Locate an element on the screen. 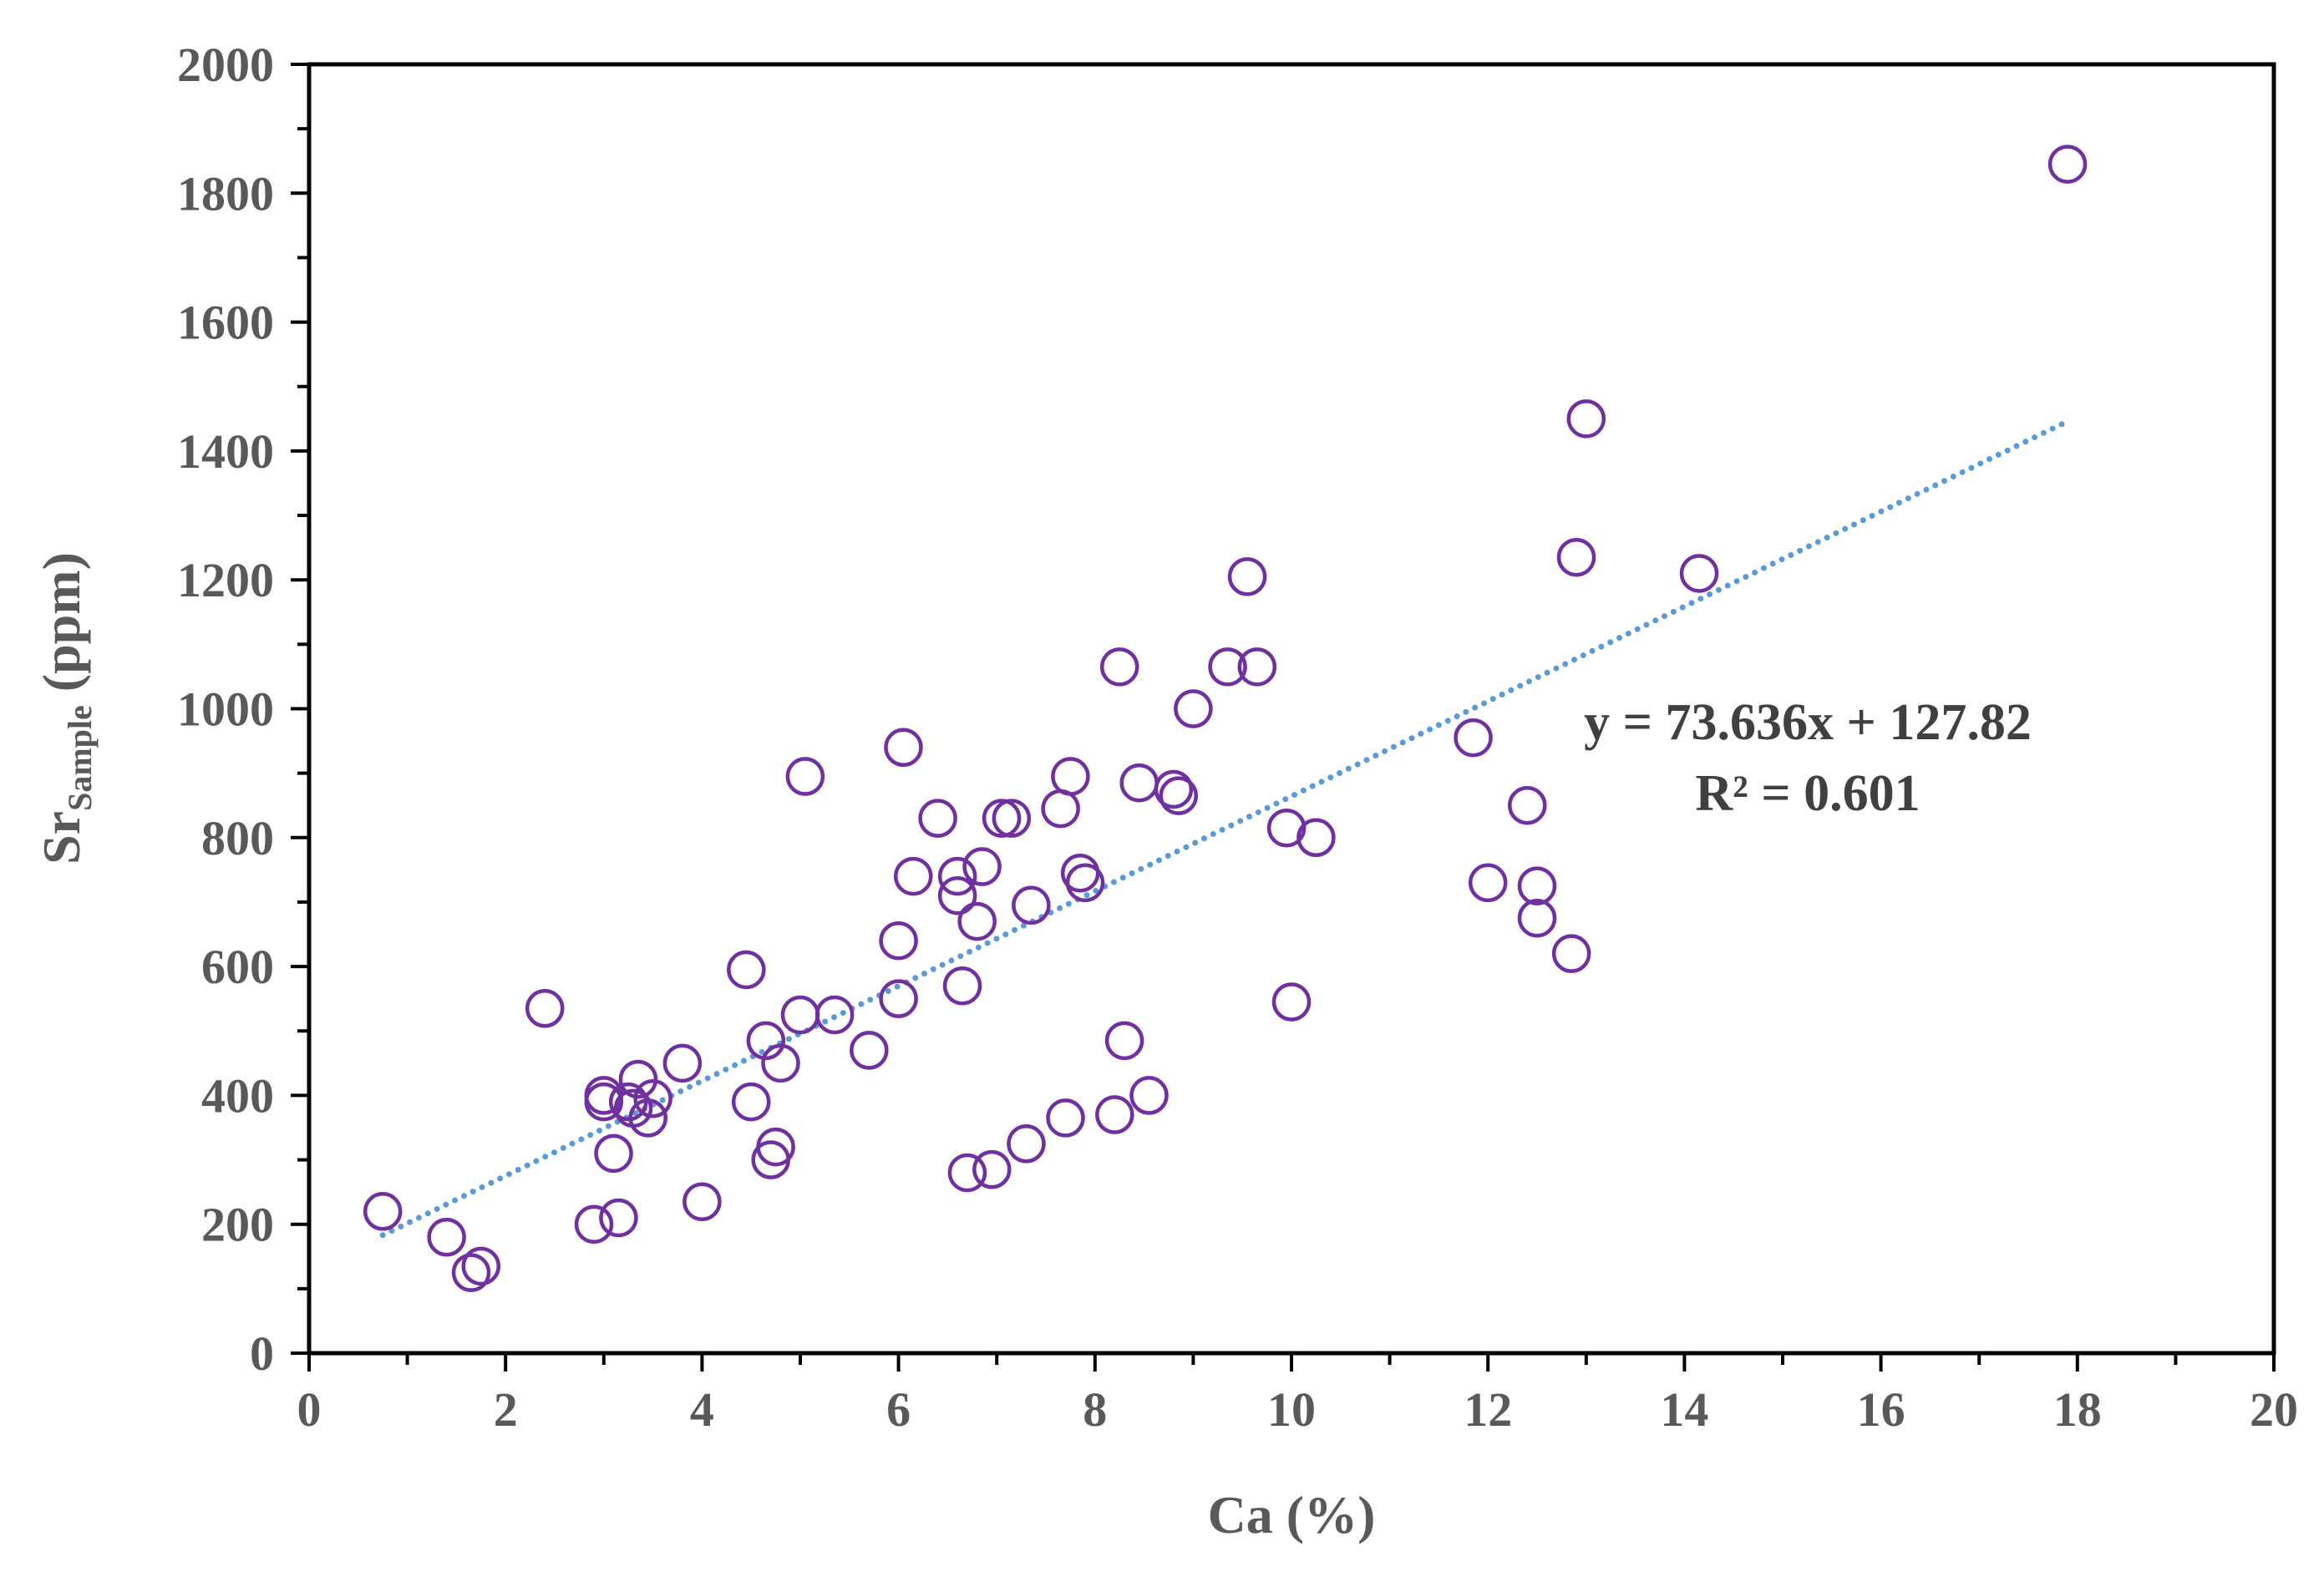  x-tick-label: 18 is located at coordinates (2077, 1409).